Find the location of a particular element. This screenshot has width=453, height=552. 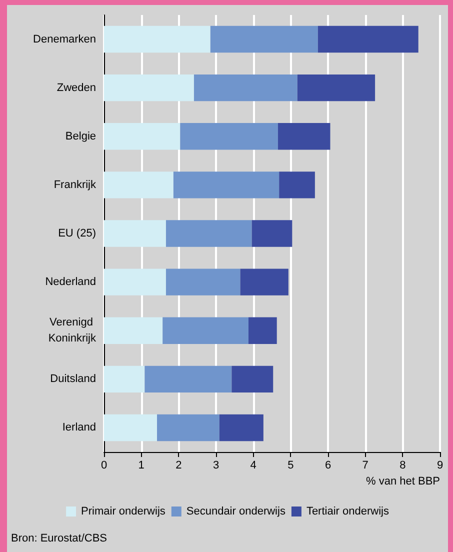

y-tick-label: Duitsland is located at coordinates (73, 379).